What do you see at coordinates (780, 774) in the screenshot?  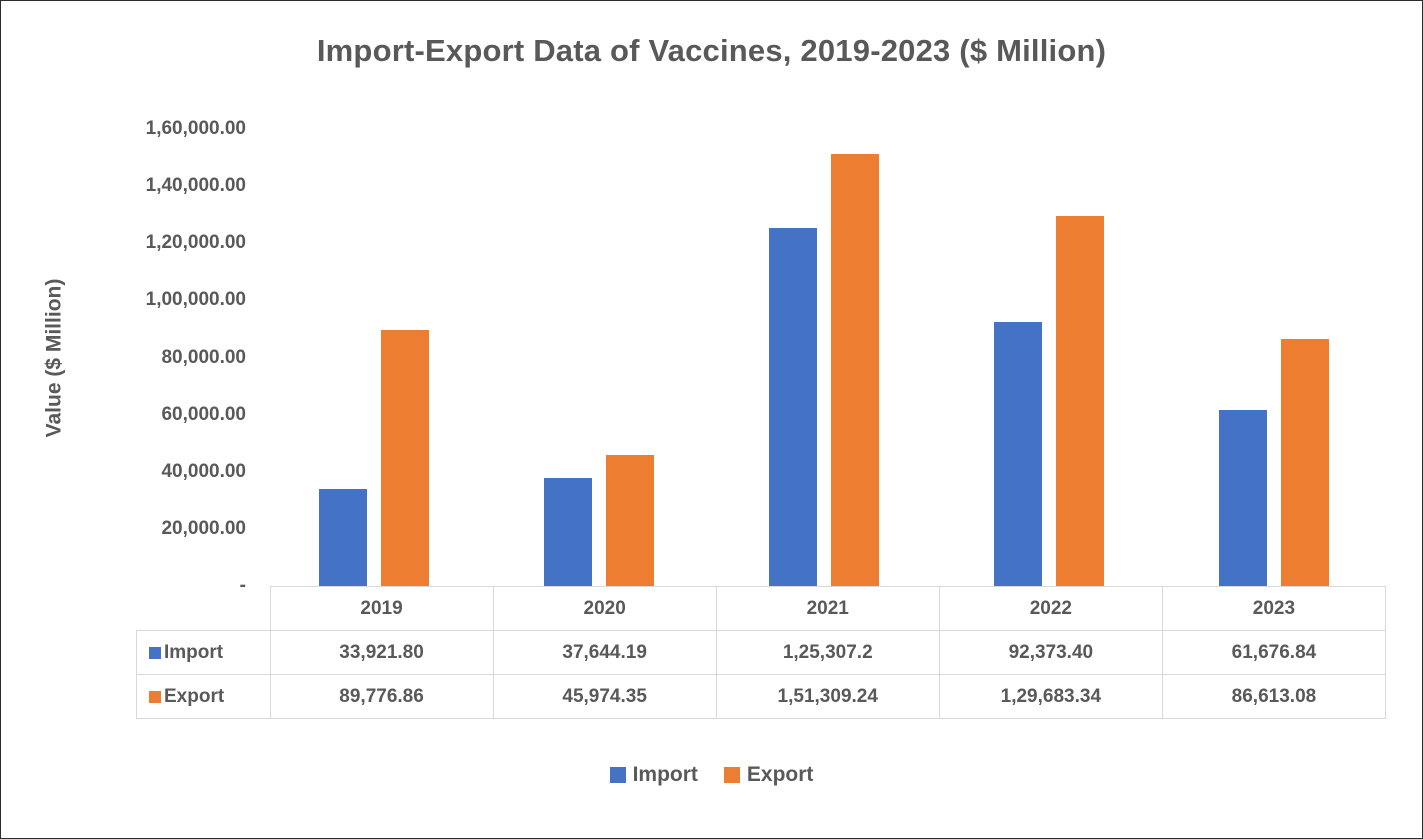 I see `legend-label-export: Export` at bounding box center [780, 774].